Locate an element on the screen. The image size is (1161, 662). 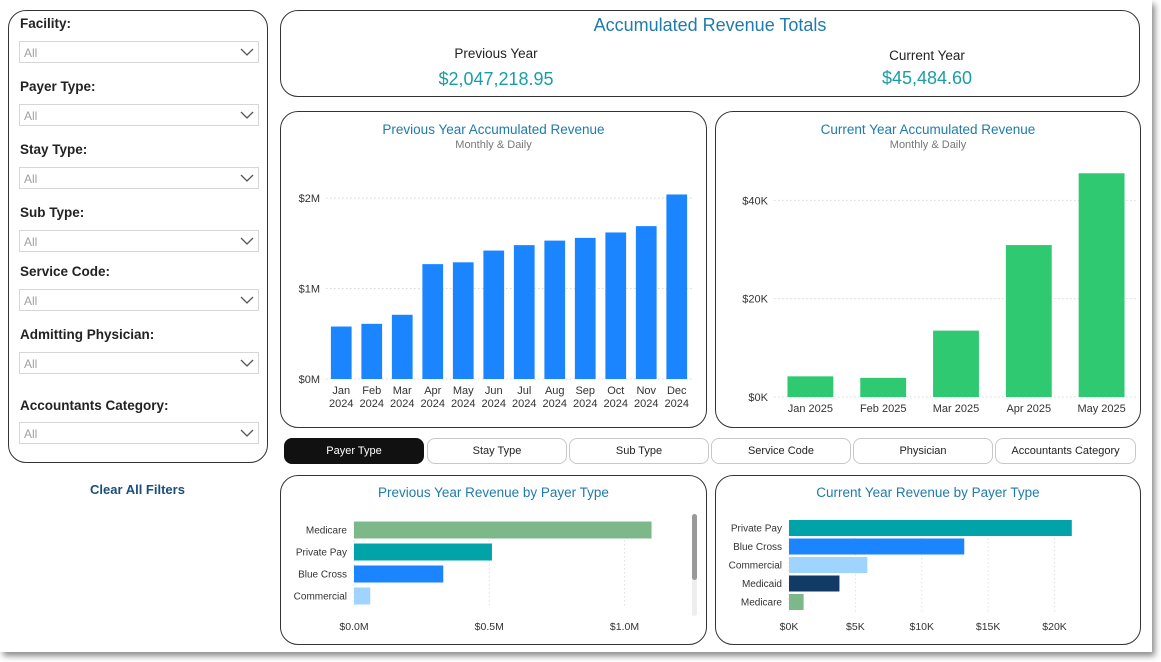
y-tick-label: $0K is located at coordinates (758, 398).